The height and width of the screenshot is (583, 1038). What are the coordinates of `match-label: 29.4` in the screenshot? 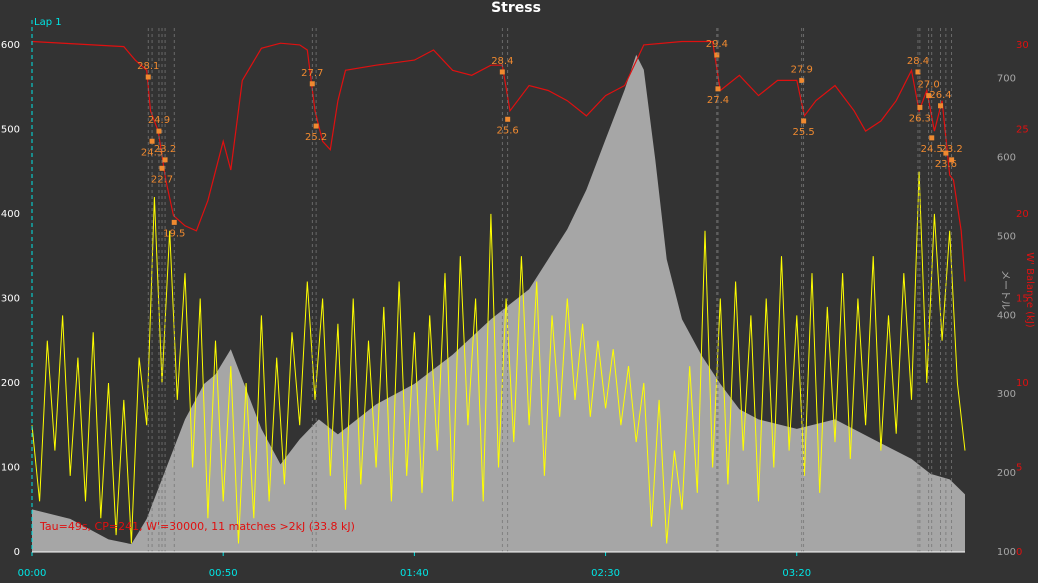 It's located at (717, 44).